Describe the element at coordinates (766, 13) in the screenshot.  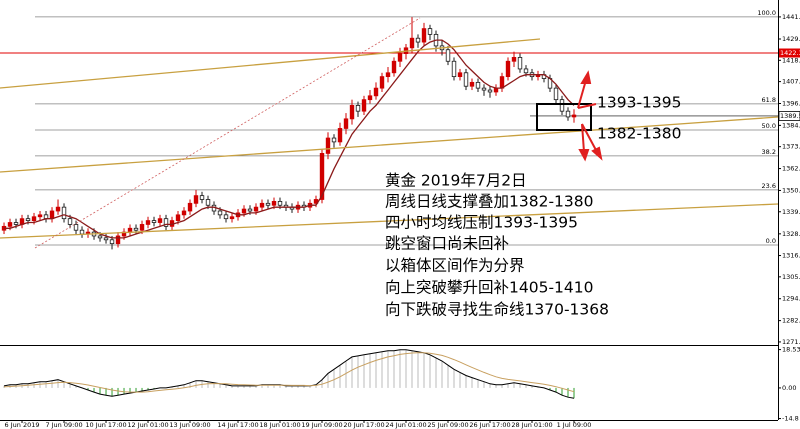
I see `fib-label: 100.0` at that location.